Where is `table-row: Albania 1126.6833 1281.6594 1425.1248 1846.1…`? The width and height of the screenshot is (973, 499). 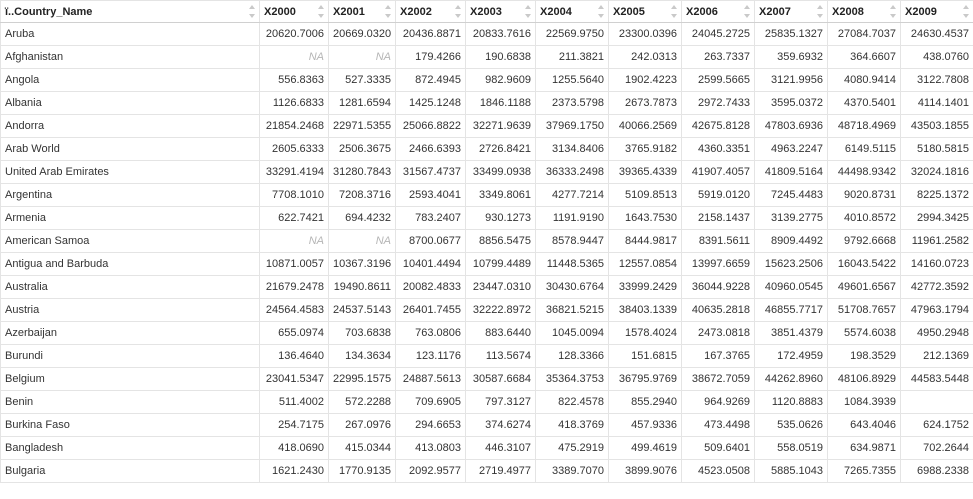 table-row: Albania 1126.6833 1281.6594 1425.1248 1846.1… is located at coordinates (486, 103).